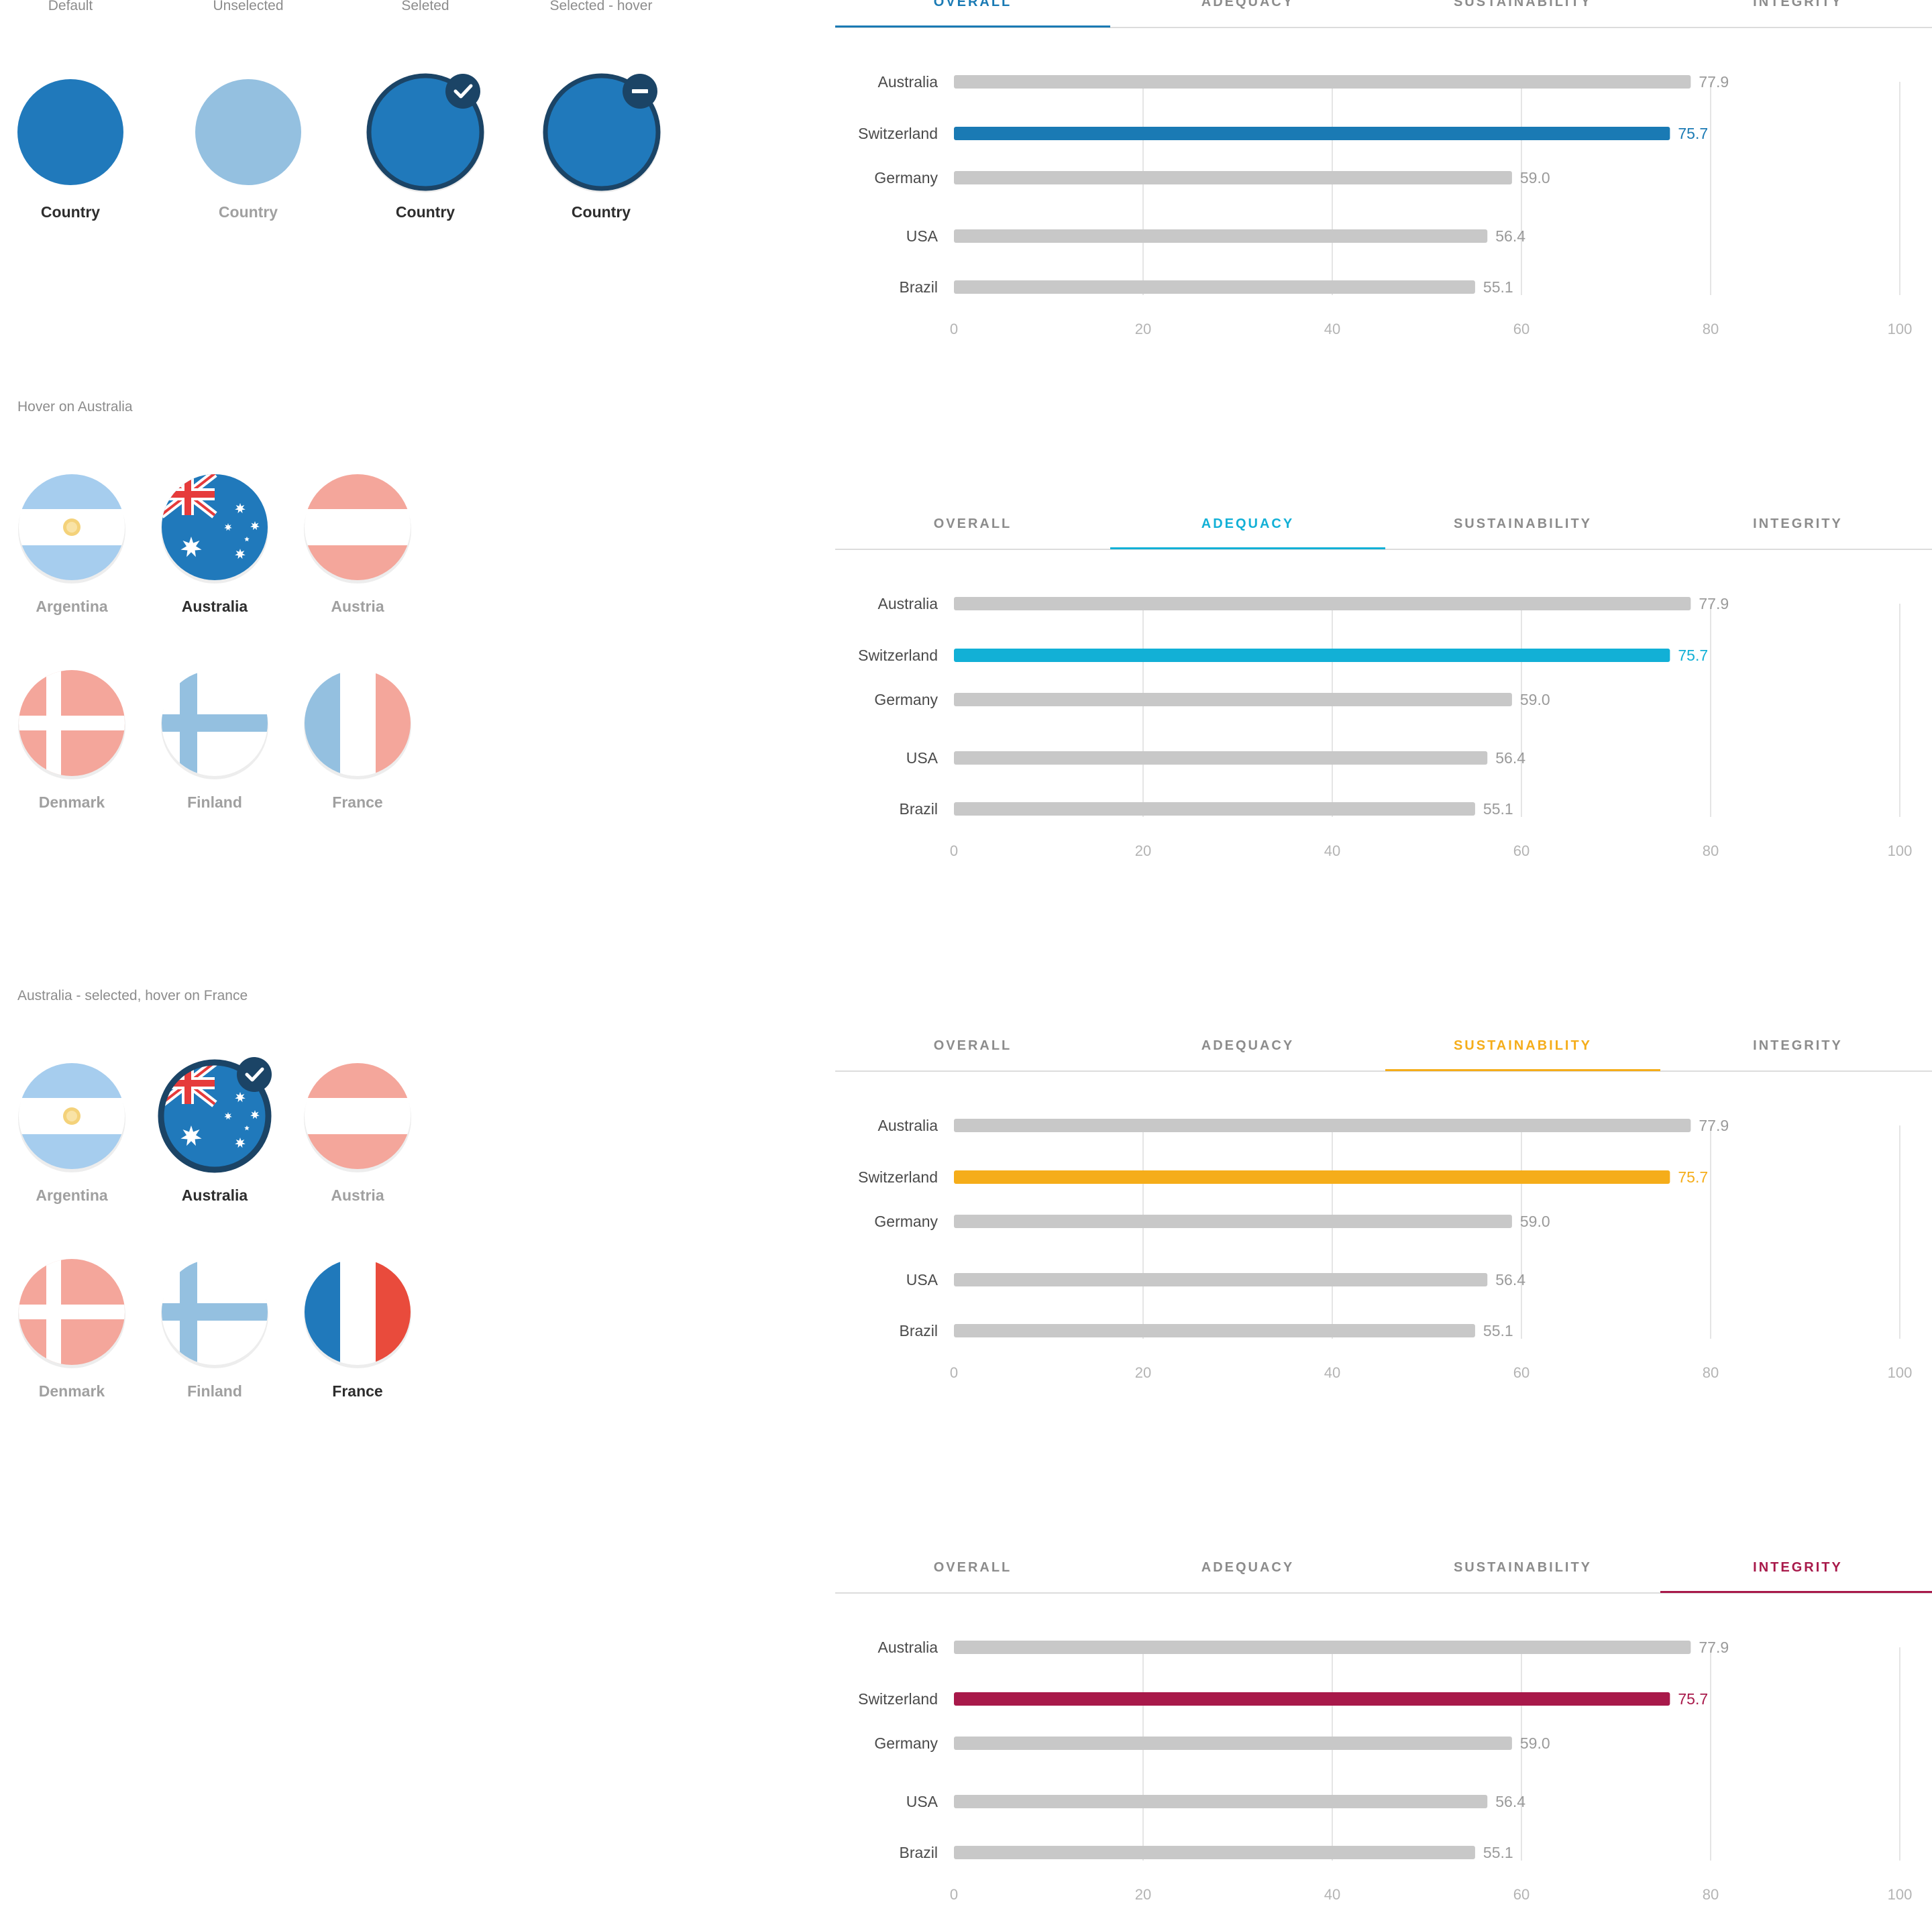  Describe the element at coordinates (132, 995) in the screenshot. I see `section-caption: Australia - selected, hover on France` at that location.